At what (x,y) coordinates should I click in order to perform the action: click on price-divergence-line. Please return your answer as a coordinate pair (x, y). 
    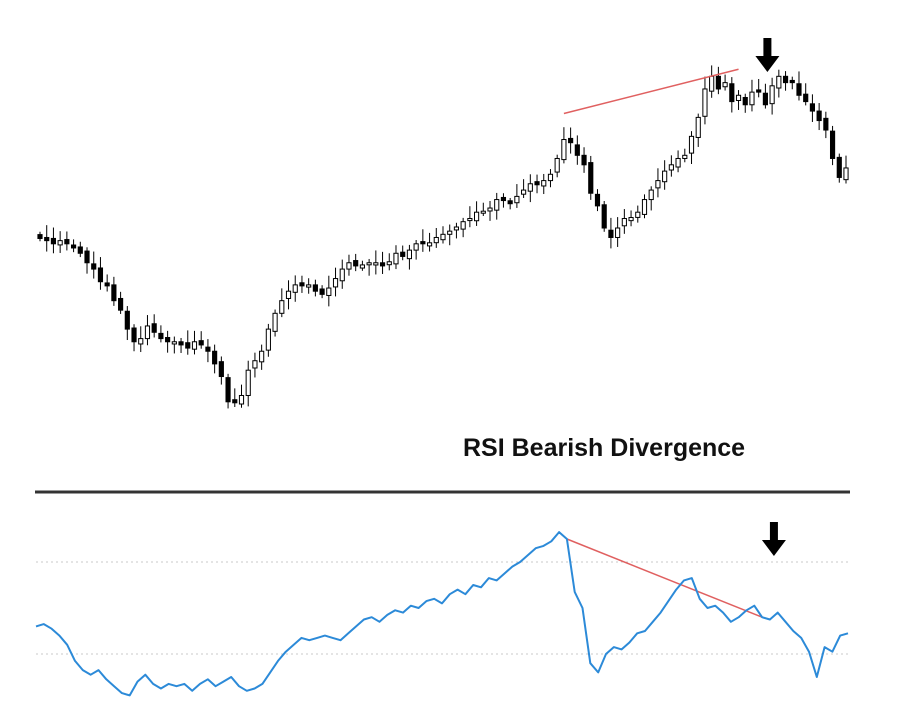
    Looking at the image, I should click on (651, 91).